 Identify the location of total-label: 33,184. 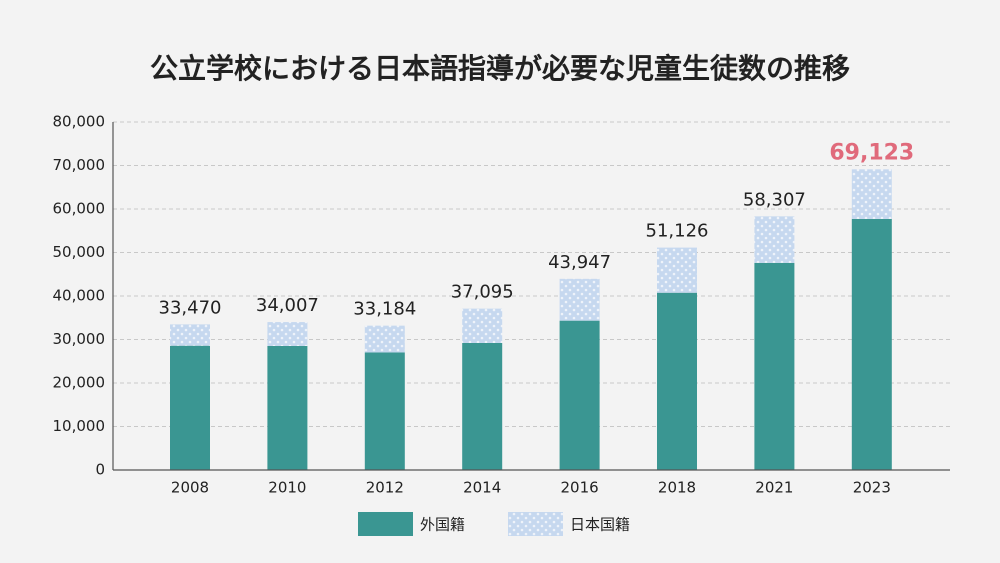
(384, 309).